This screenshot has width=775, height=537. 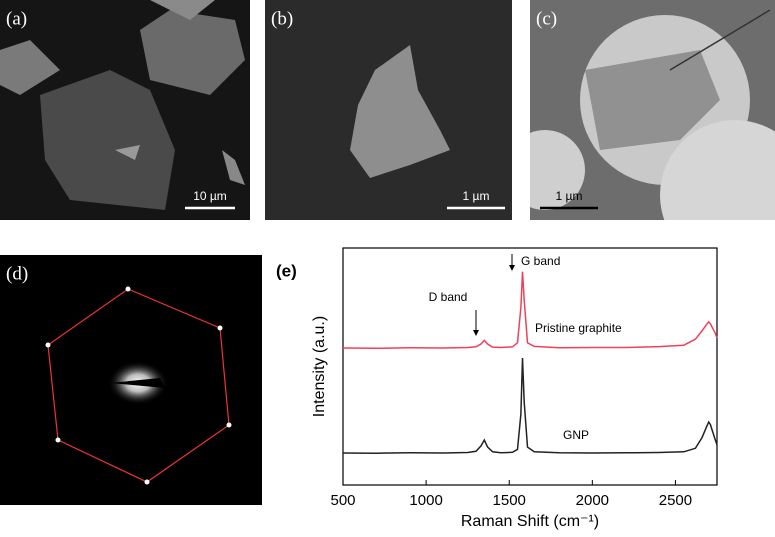 I want to click on spots, so click(x=138, y=385).